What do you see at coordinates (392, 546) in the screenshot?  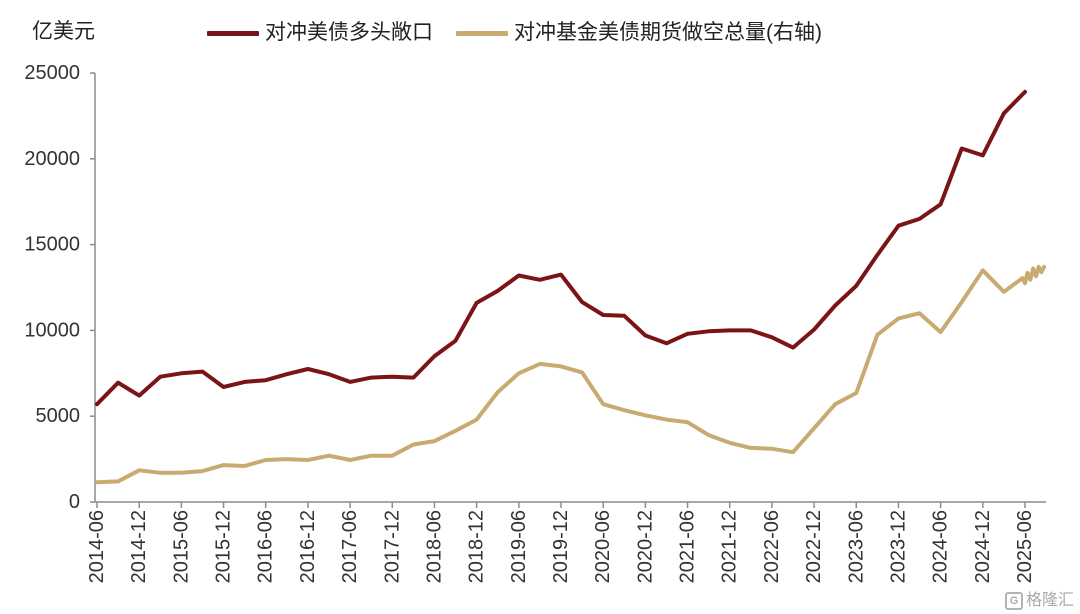 I see `x-tick-label: 2017-12` at bounding box center [392, 546].